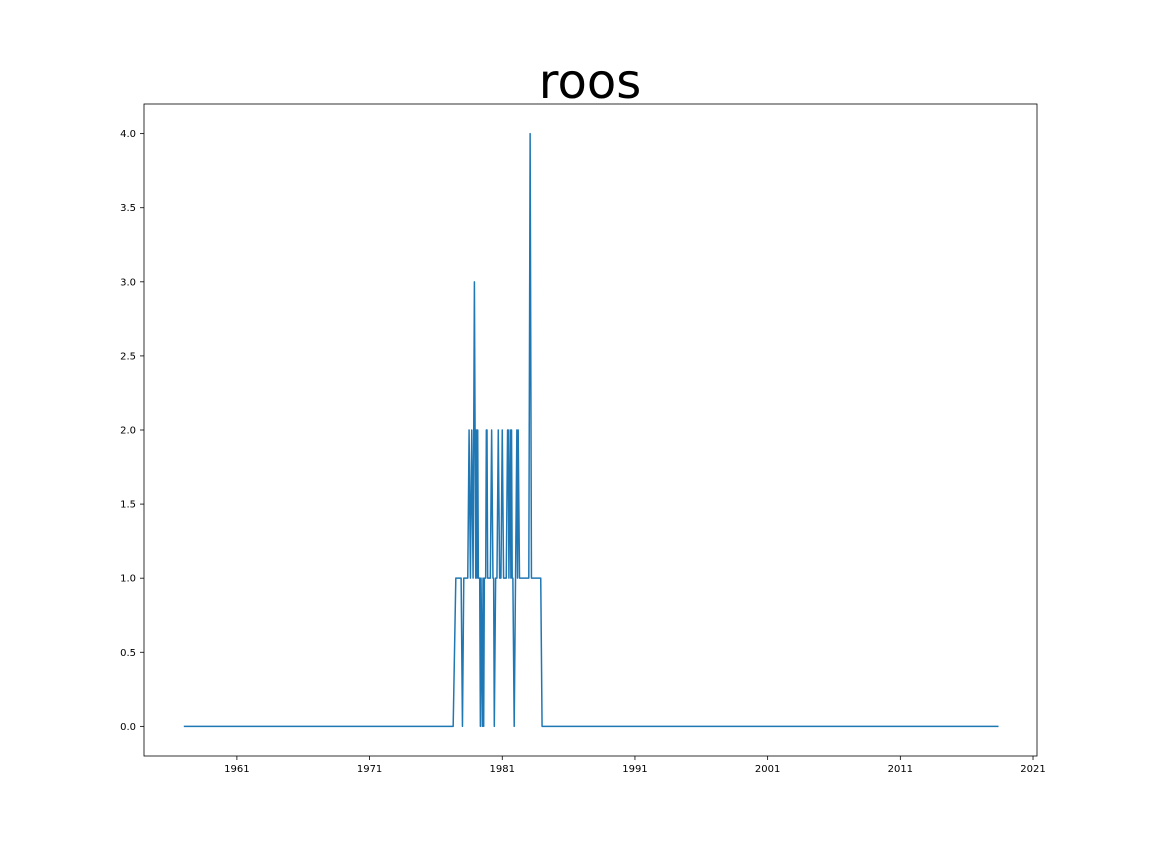  Describe the element at coordinates (128, 431) in the screenshot. I see `y-tick-label: 2.0` at that location.